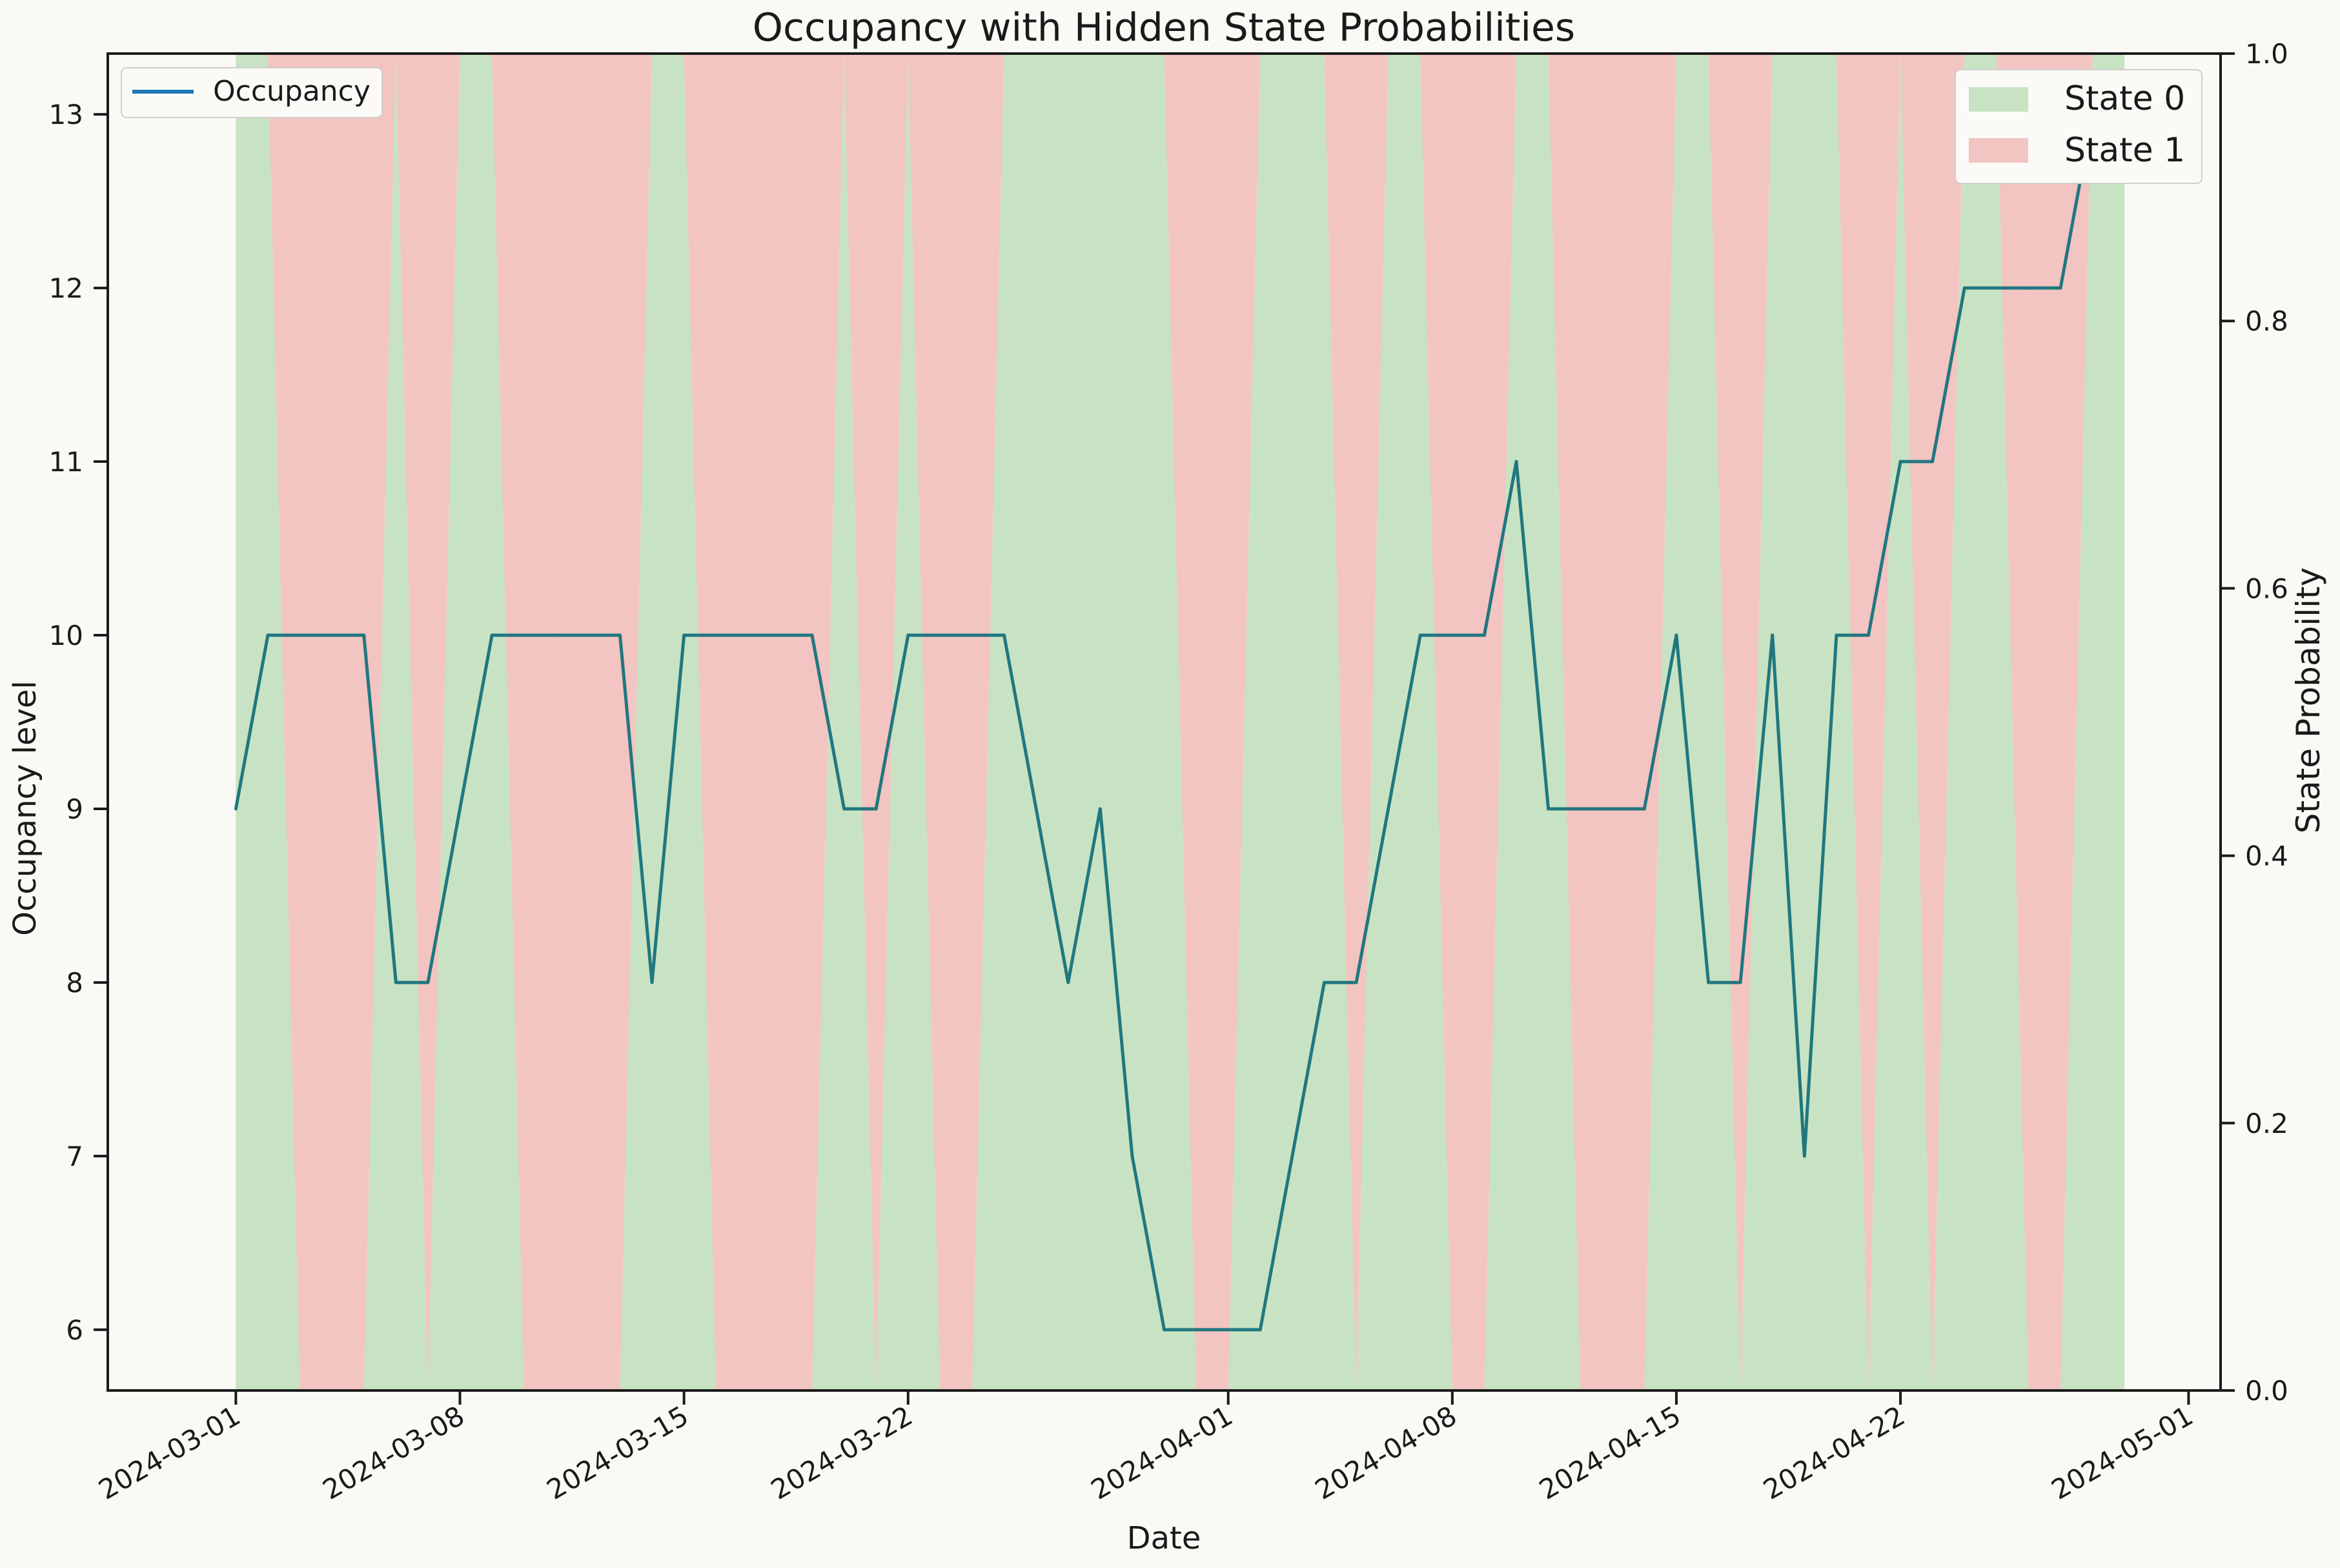 The image size is (2340, 1568). Describe the element at coordinates (1386, 1452) in the screenshot. I see `x-tick-label: 2024-04-08` at that location.